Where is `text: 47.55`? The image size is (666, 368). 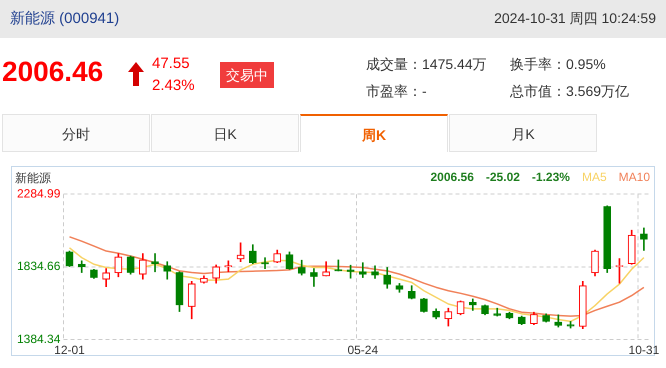
text: 47.55 is located at coordinates (171, 63).